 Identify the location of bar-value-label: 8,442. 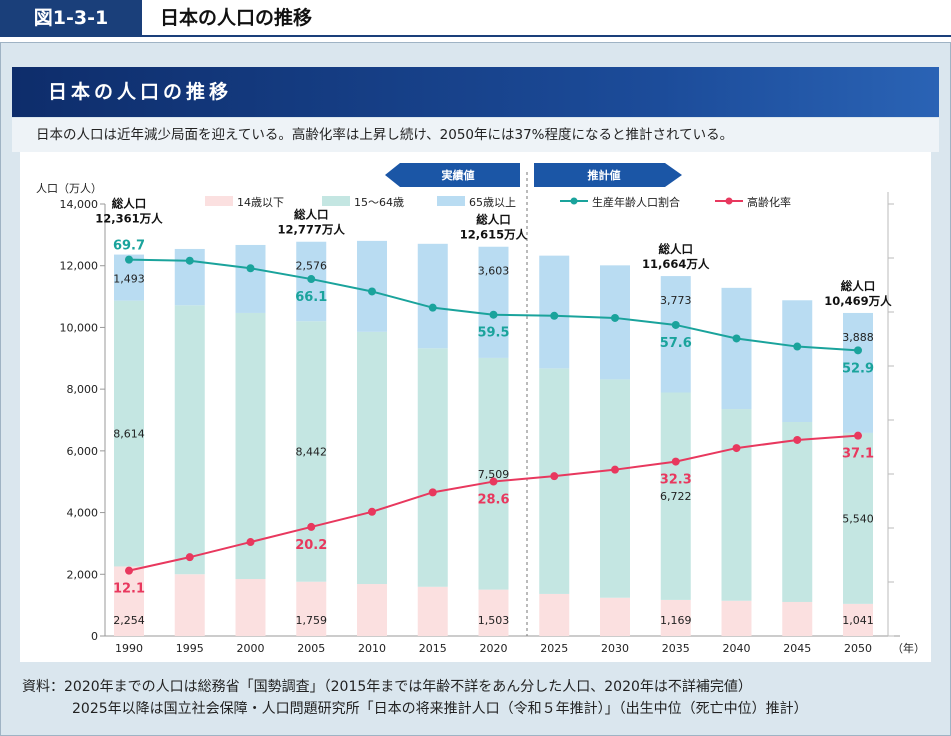
(312, 451).